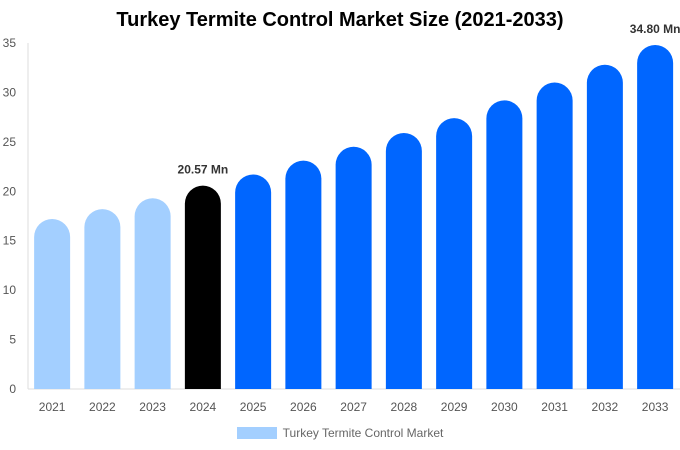  Describe the element at coordinates (303, 274) in the screenshot. I see `bar-2026` at that location.